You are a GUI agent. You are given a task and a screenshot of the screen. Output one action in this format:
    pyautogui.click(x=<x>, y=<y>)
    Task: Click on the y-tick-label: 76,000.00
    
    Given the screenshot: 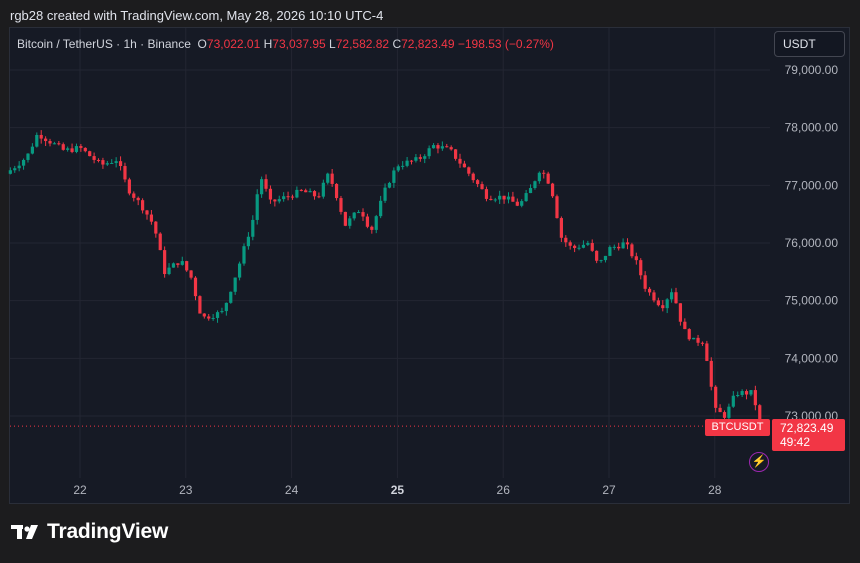 What is the action you would take?
    pyautogui.click(x=812, y=243)
    